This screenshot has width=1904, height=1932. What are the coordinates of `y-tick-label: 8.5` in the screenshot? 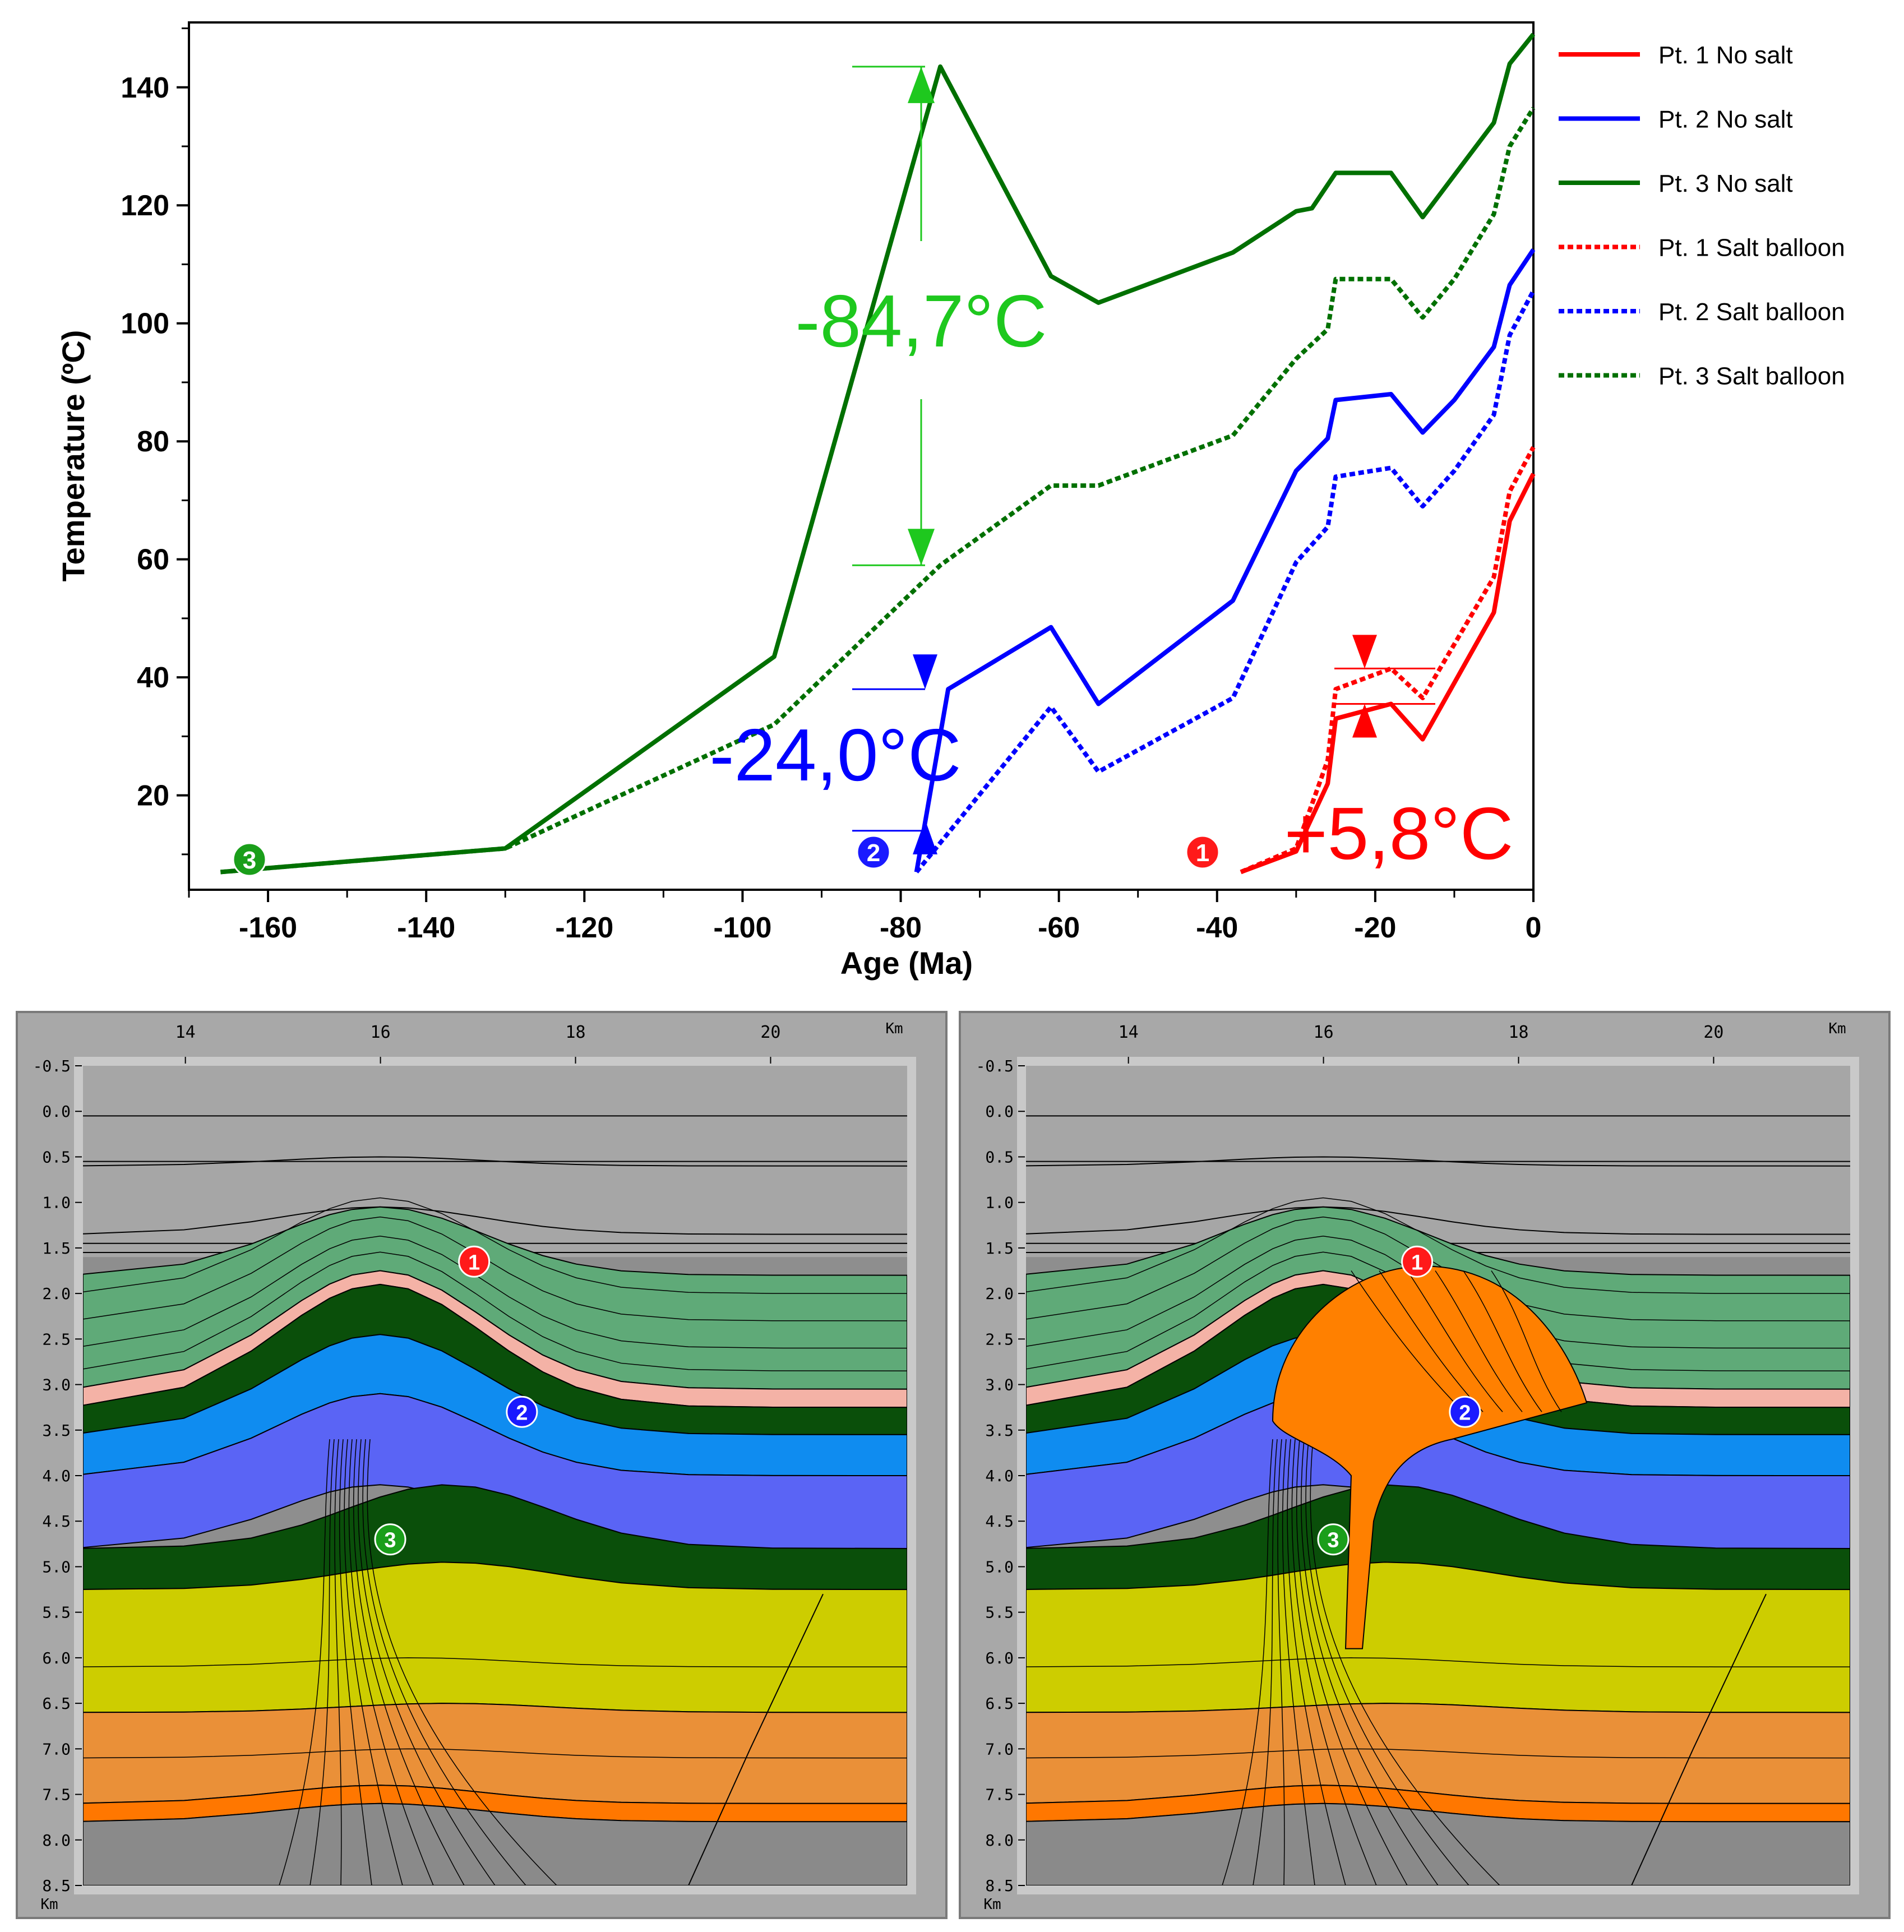 It's located at (56, 1885).